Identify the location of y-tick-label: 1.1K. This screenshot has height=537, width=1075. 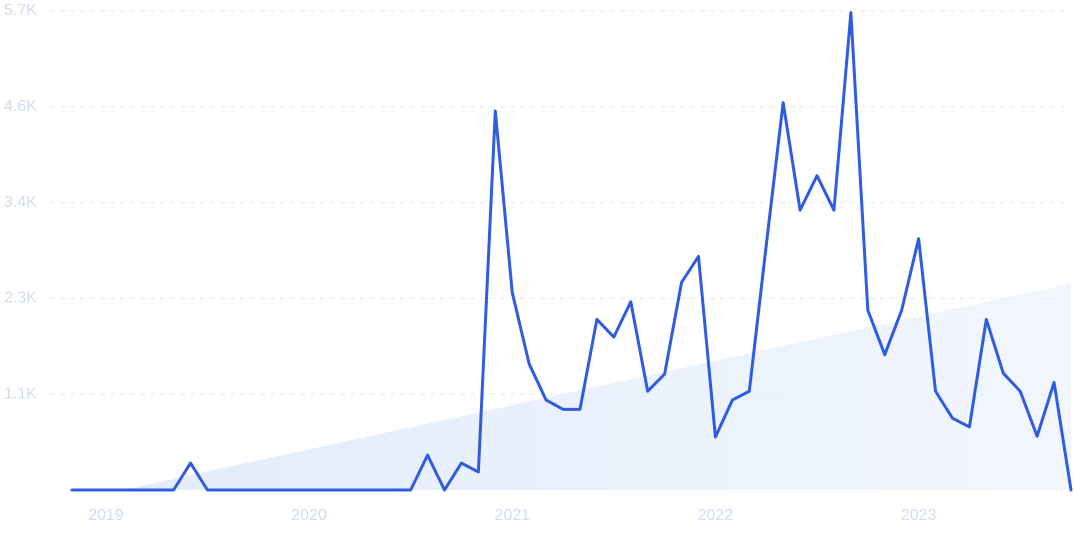
(20, 393).